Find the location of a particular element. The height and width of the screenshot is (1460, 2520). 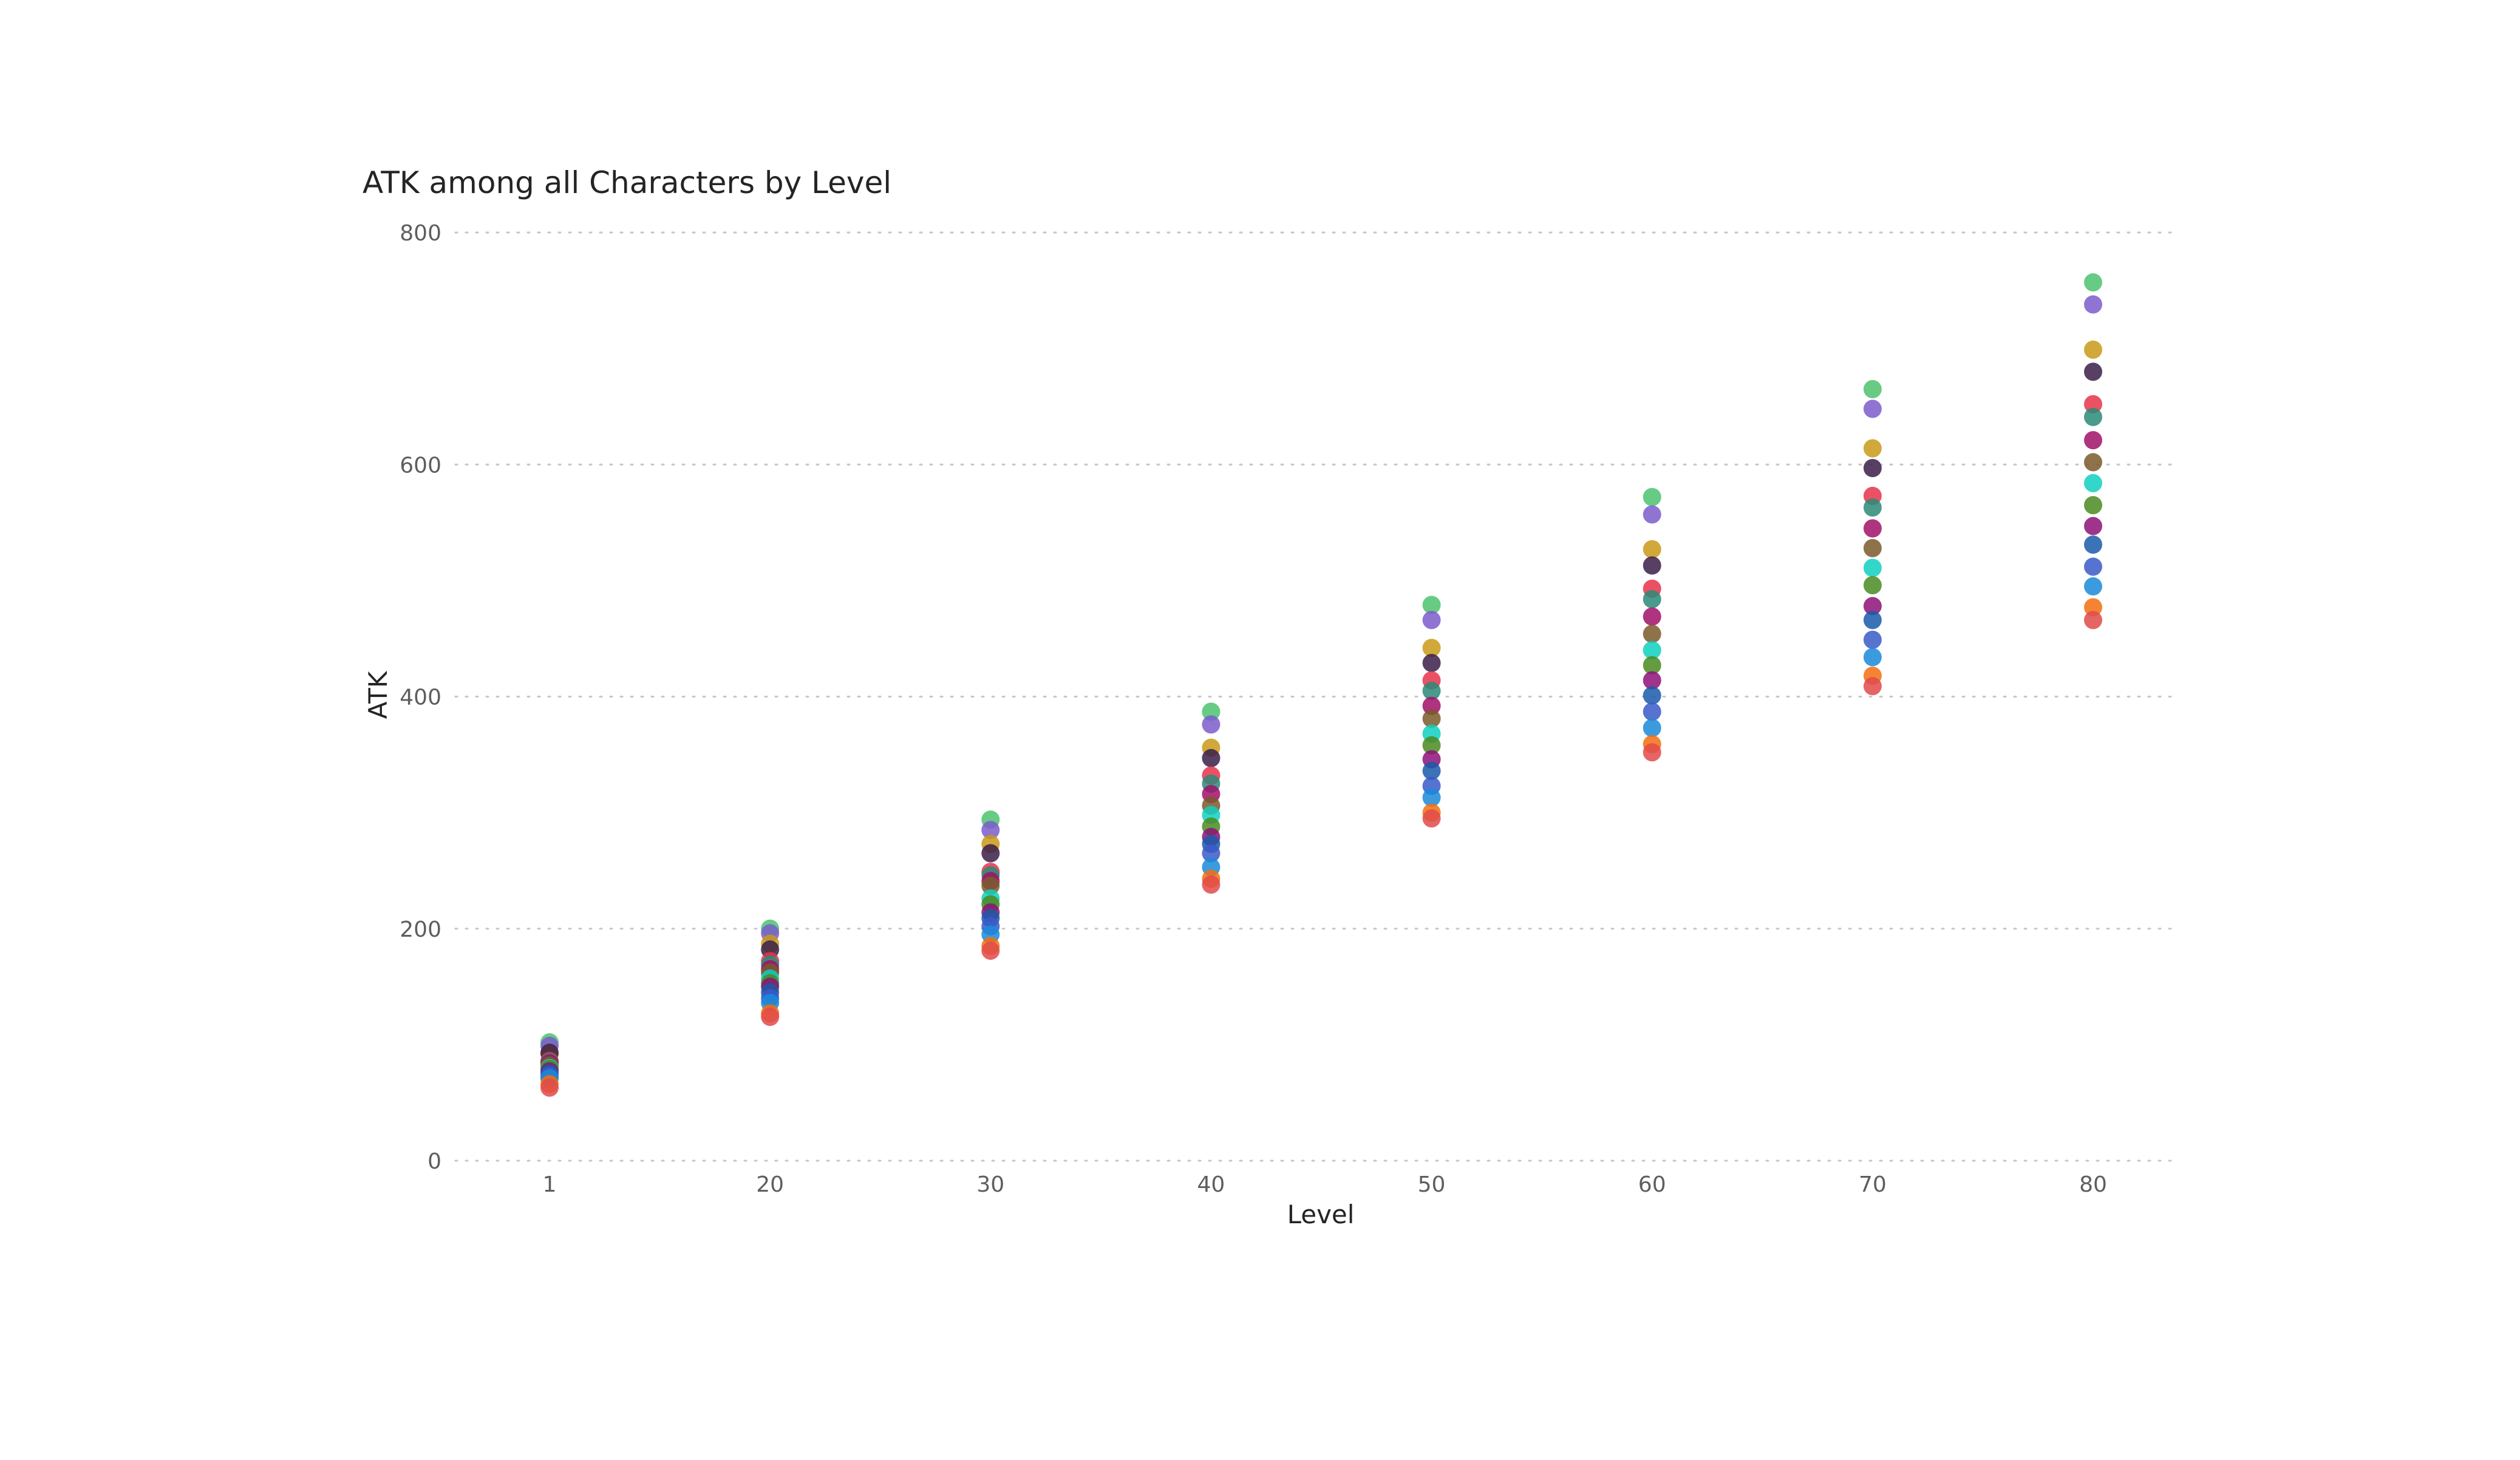

x-tick-label: 20 is located at coordinates (770, 1185).